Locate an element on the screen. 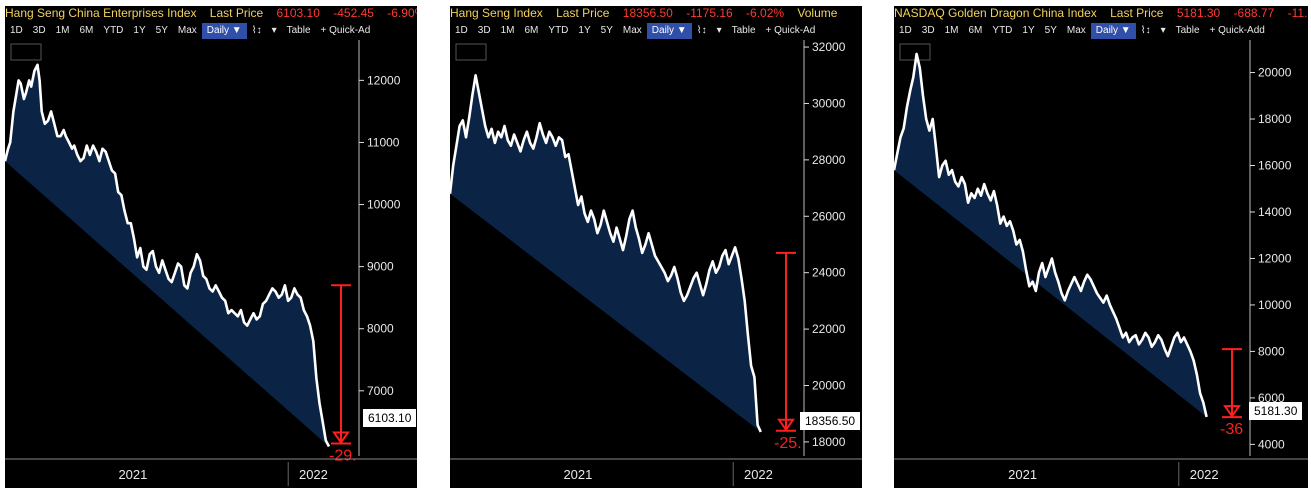 The height and width of the screenshot is (488, 1311). price-change: -1175.16 is located at coordinates (709, 13).